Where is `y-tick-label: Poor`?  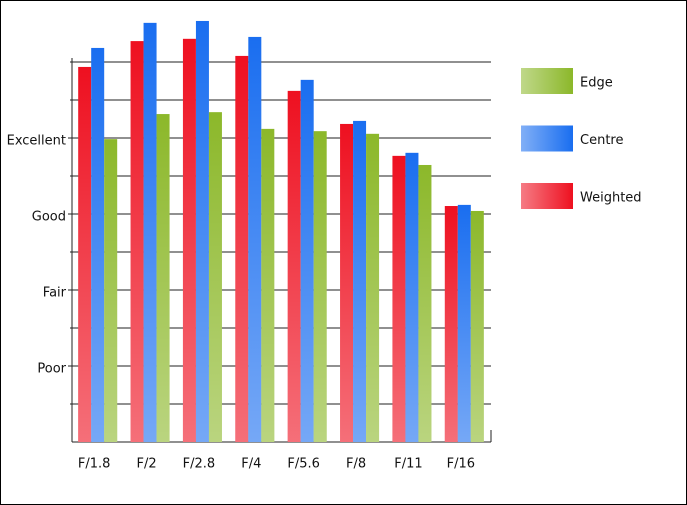
y-tick-label: Poor is located at coordinates (51, 369).